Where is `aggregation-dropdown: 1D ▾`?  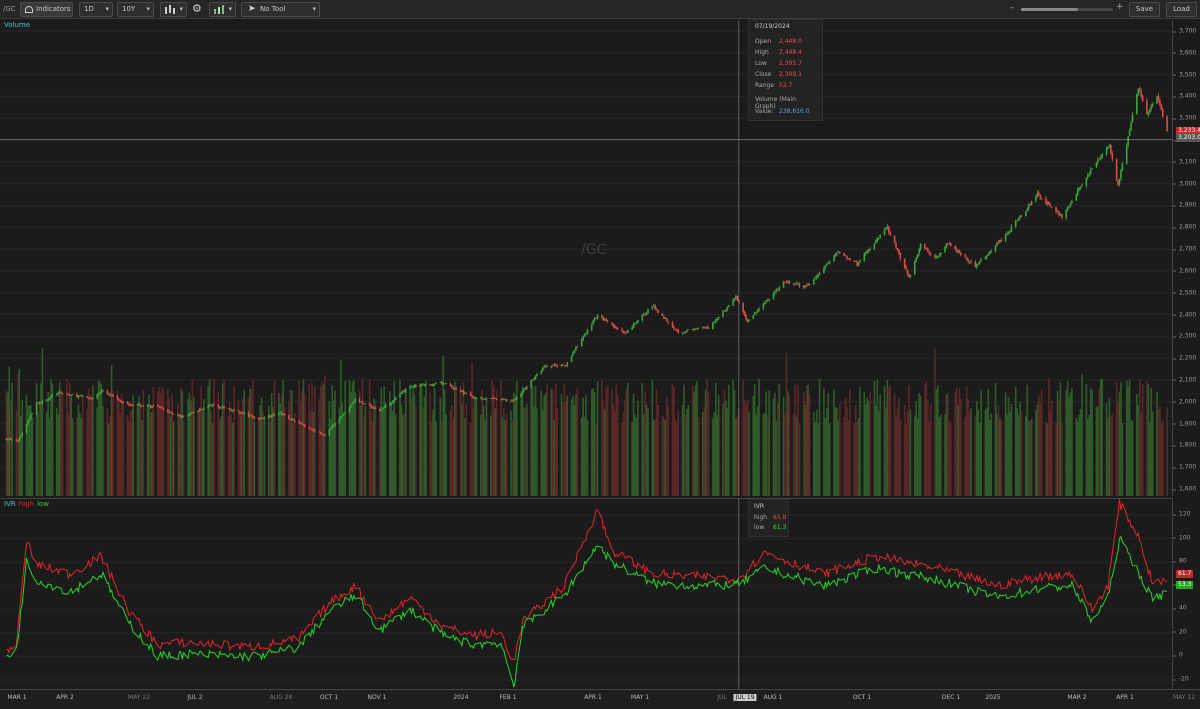
aggregation-dropdown: 1D ▾ is located at coordinates (96, 9).